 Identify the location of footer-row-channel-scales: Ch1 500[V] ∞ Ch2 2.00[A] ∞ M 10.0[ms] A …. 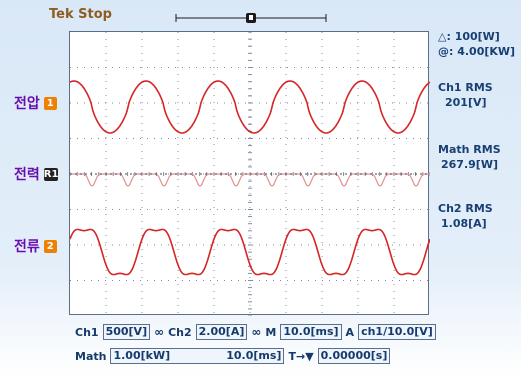
(255, 332).